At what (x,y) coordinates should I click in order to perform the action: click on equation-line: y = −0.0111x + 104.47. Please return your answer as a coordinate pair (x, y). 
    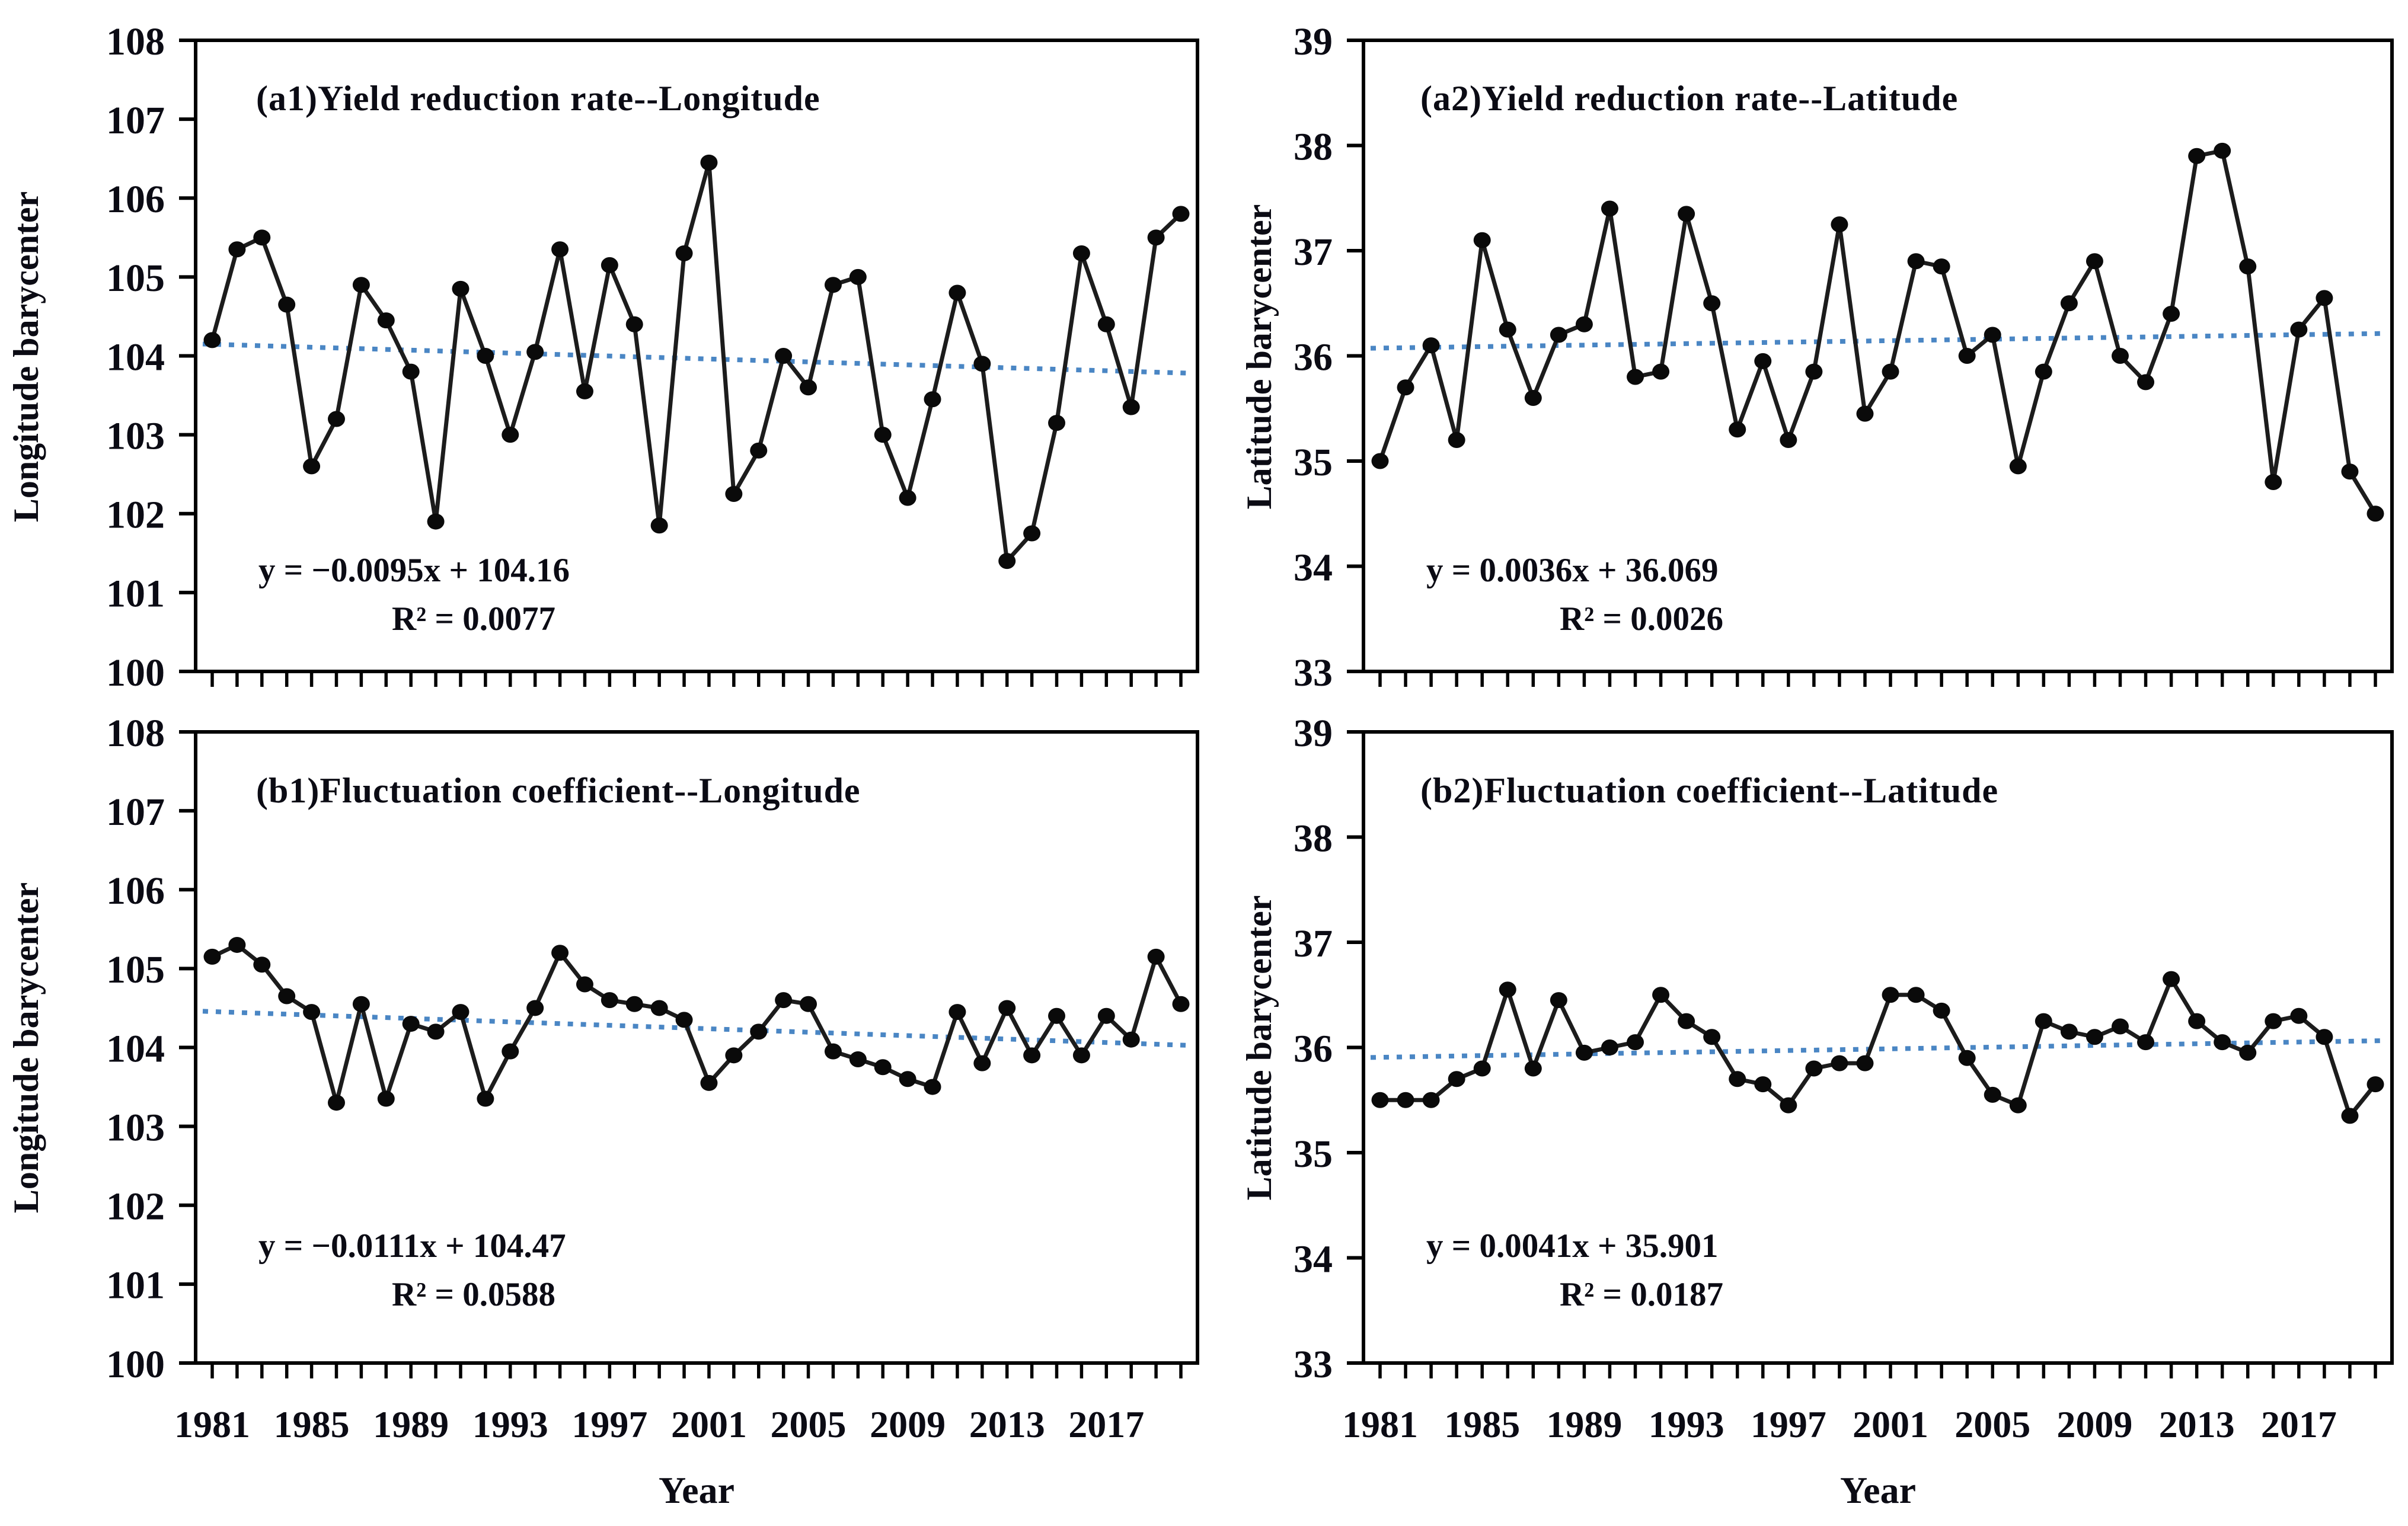
    Looking at the image, I should click on (412, 1246).